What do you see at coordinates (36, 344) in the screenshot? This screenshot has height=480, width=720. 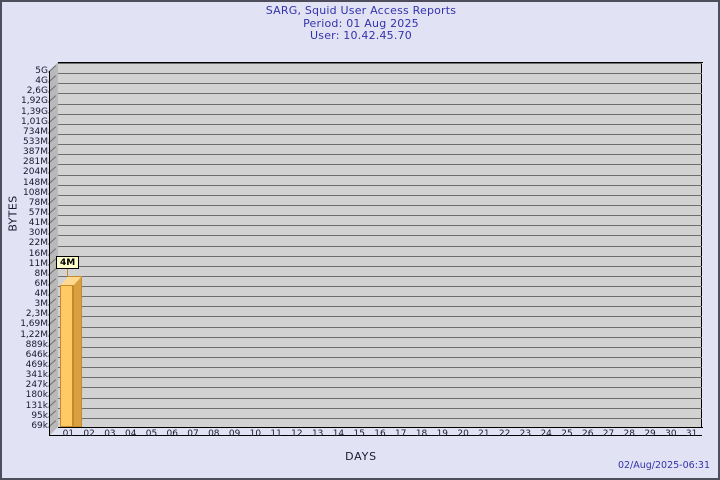 I see `y-tick-label: 889k` at bounding box center [36, 344].